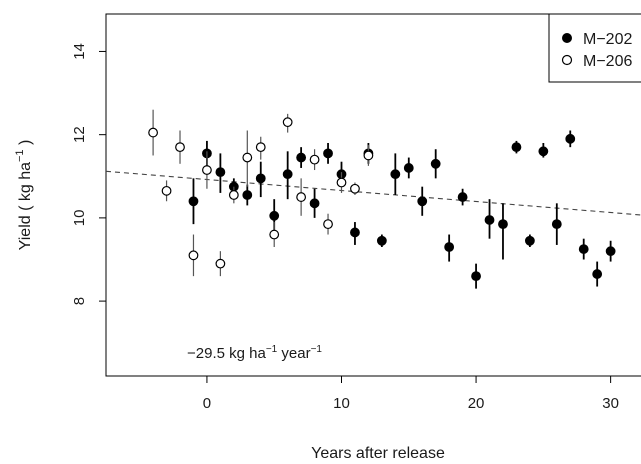  Describe the element at coordinates (567, 60) in the screenshot. I see `legend-marker-m206` at that location.